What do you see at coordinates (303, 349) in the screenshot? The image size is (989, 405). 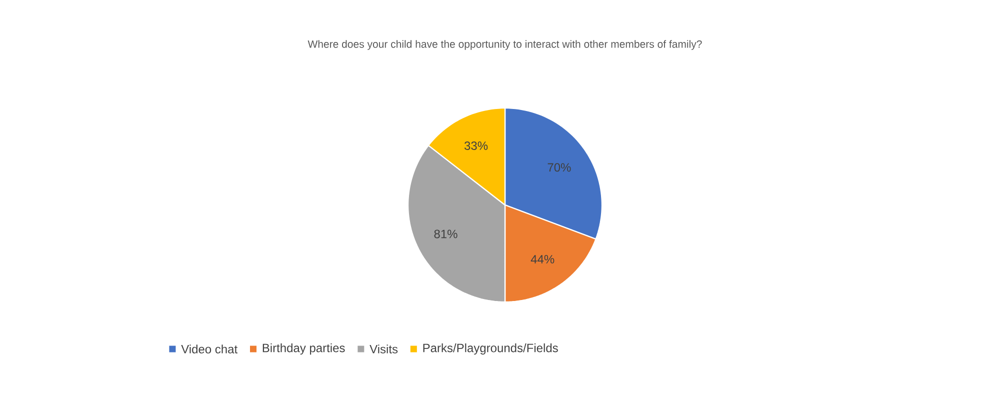 I see `legend-label: Birthday parties` at bounding box center [303, 349].